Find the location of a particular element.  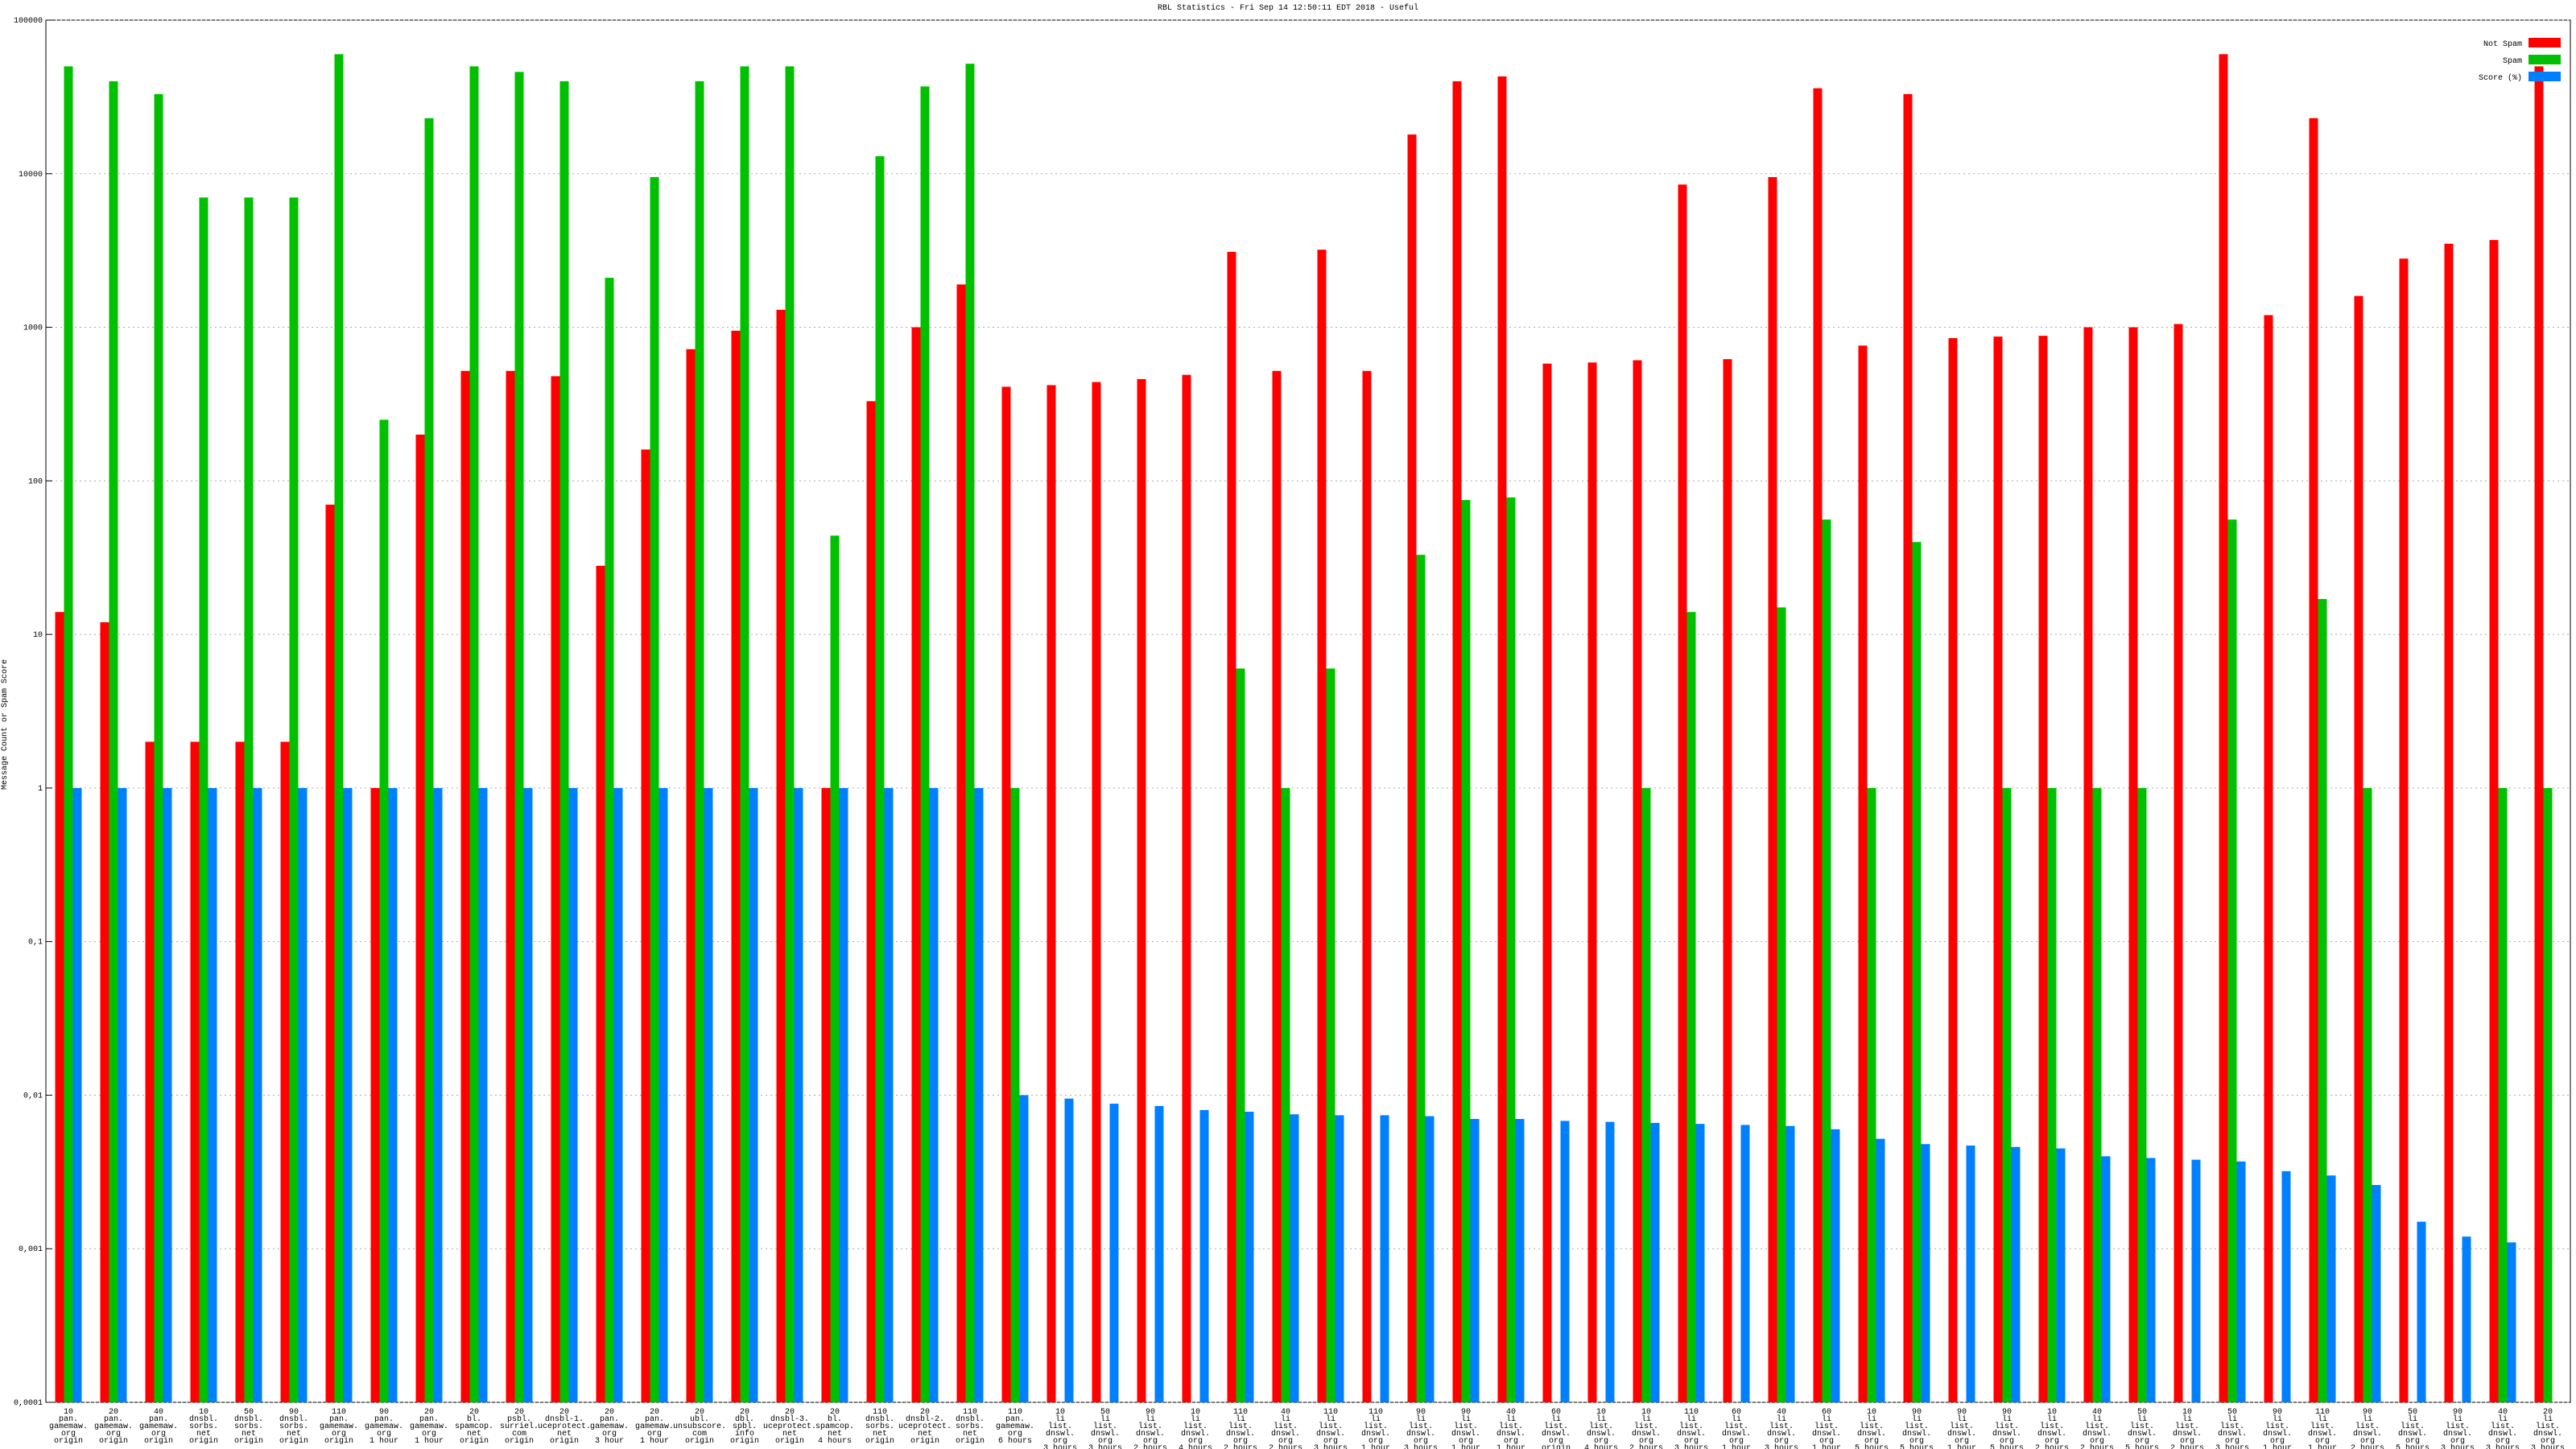

x-tick-label: 50 li list. dnswl. org 3 hours is located at coordinates (2232, 1428).